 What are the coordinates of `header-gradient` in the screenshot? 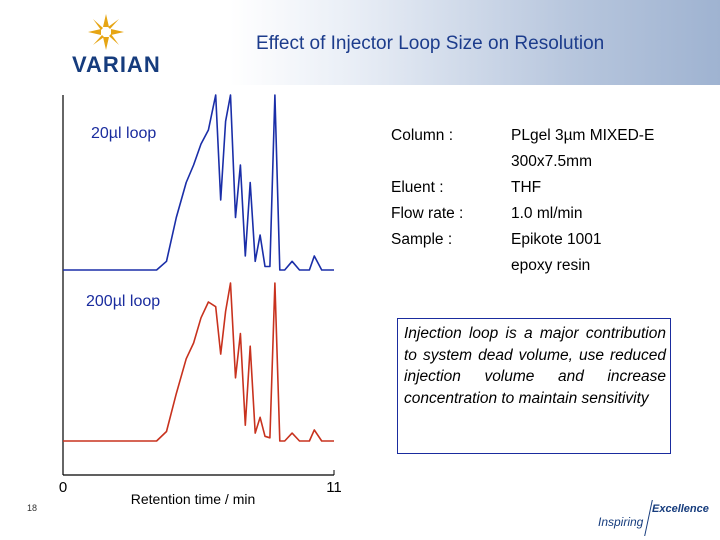 It's located at (475, 42).